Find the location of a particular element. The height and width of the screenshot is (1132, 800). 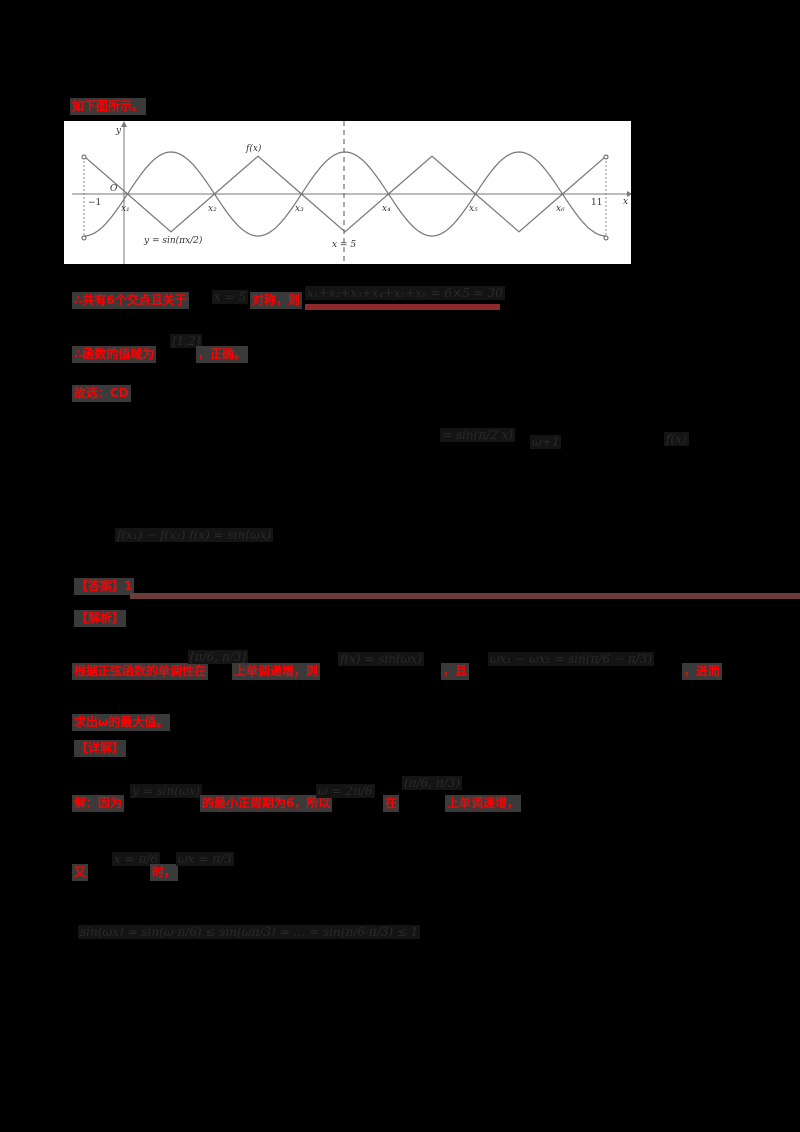

line5-text: 求出ω的最大值。 is located at coordinates (121, 722).